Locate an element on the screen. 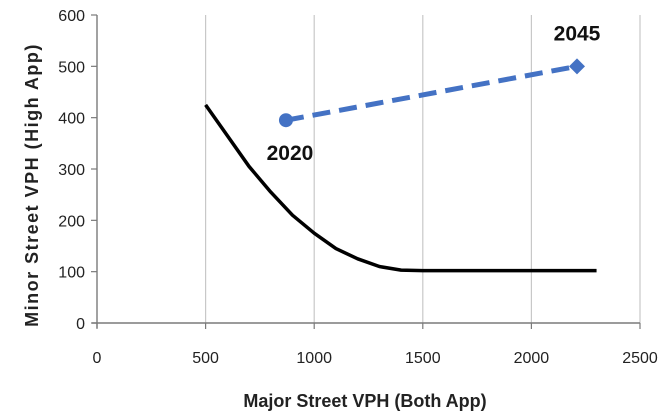 This screenshot has width=672, height=417. point-label: 2045 is located at coordinates (577, 33).